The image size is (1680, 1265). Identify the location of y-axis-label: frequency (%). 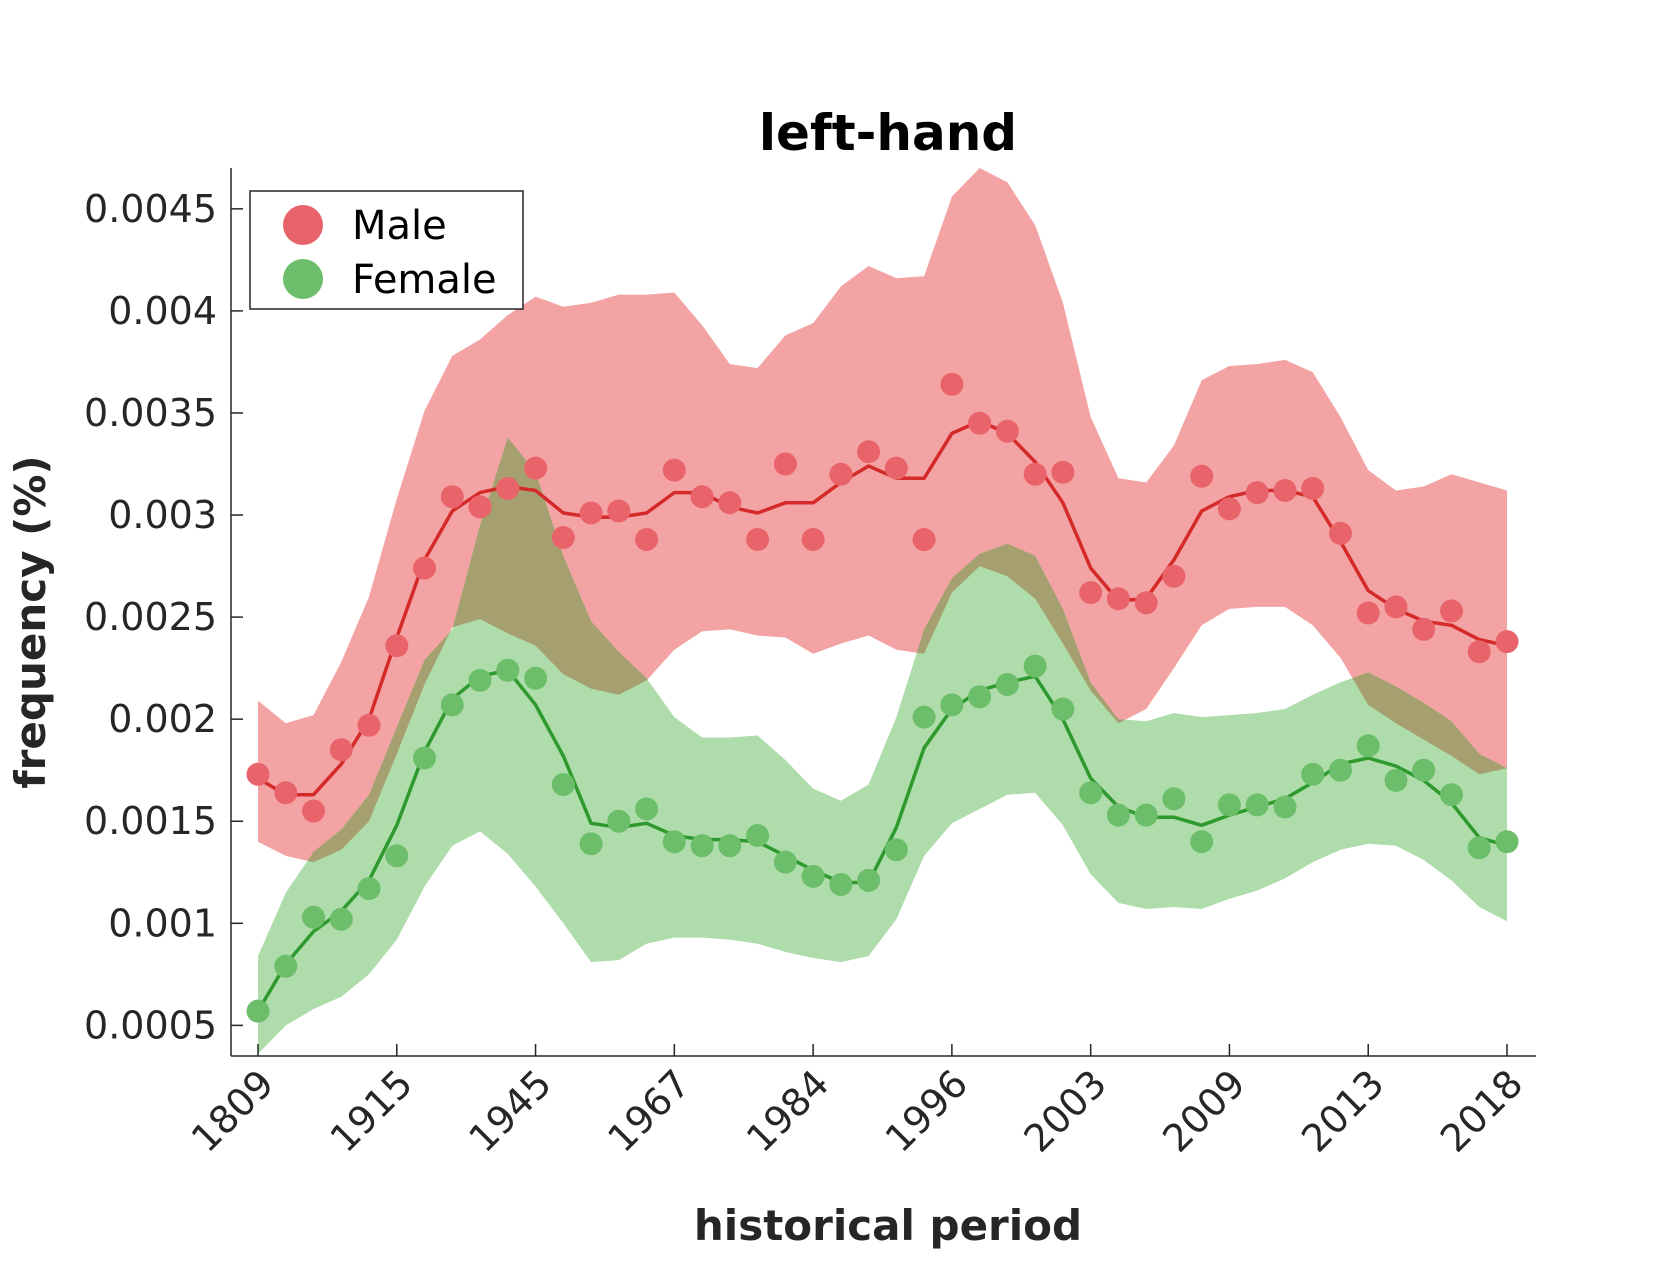
(30, 621).